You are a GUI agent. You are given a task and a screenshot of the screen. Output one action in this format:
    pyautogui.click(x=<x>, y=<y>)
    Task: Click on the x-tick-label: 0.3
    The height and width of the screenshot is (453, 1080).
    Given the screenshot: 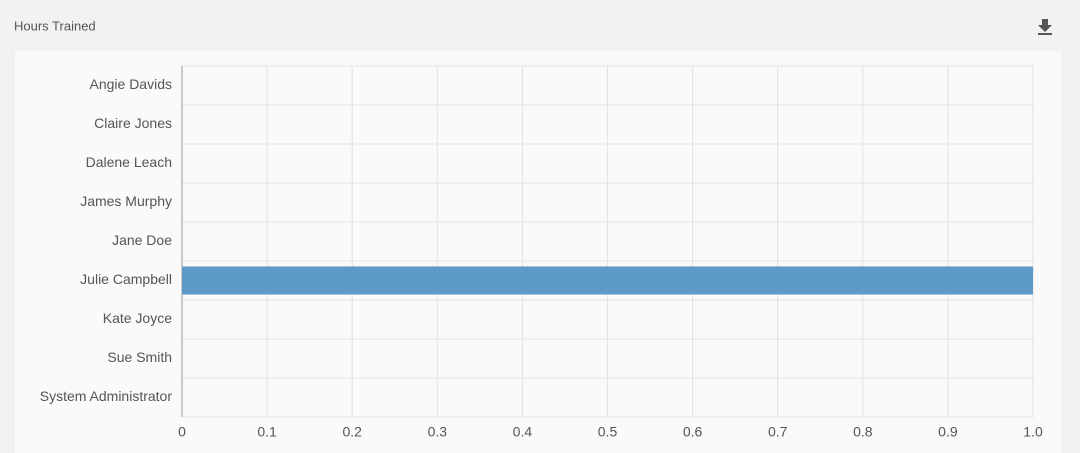 What is the action you would take?
    pyautogui.click(x=438, y=432)
    